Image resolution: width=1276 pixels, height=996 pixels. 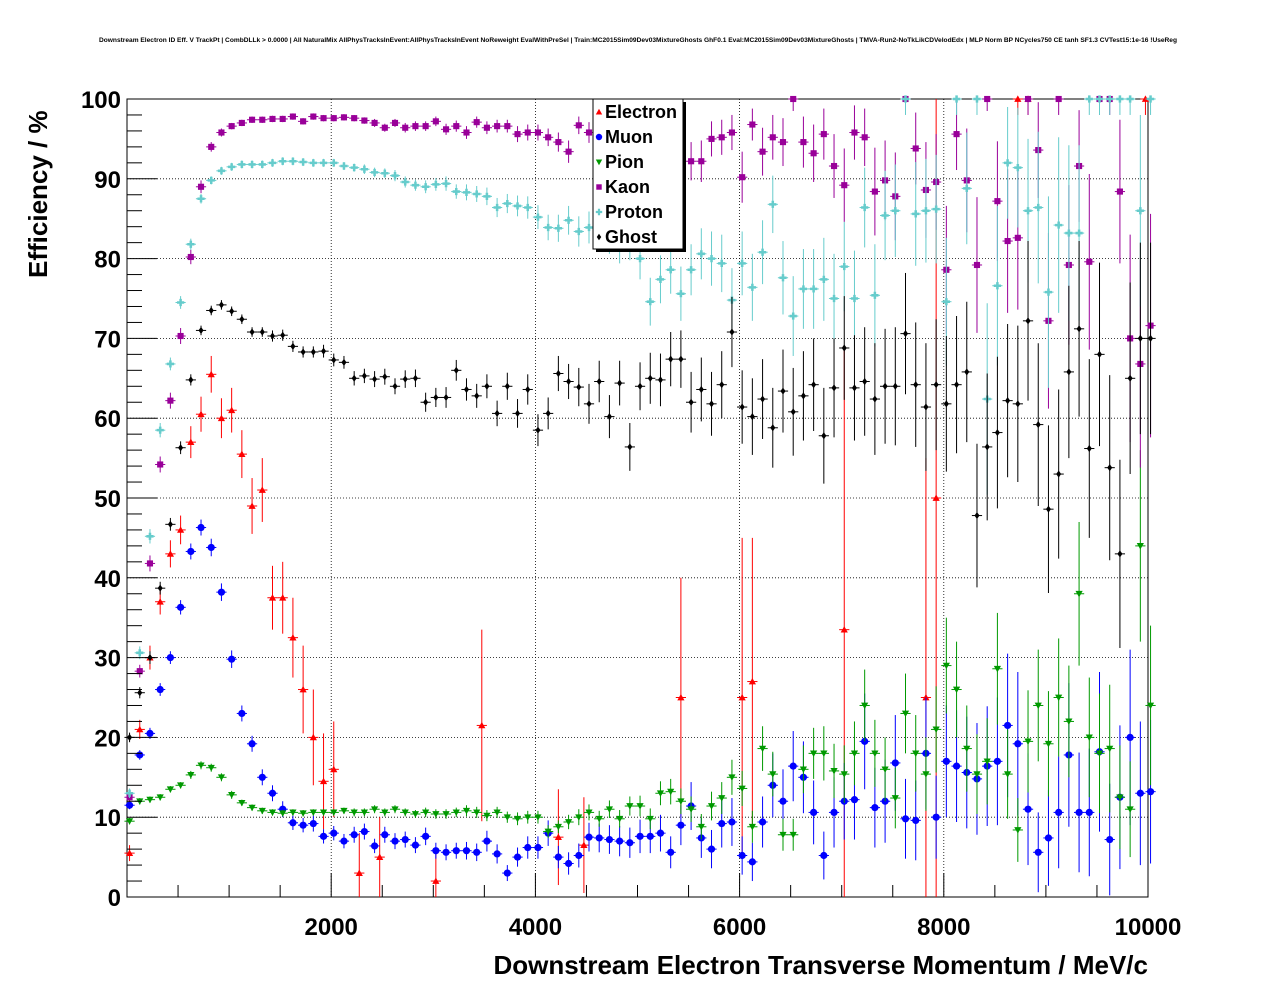 I want to click on electron-point, so click(x=231, y=410).